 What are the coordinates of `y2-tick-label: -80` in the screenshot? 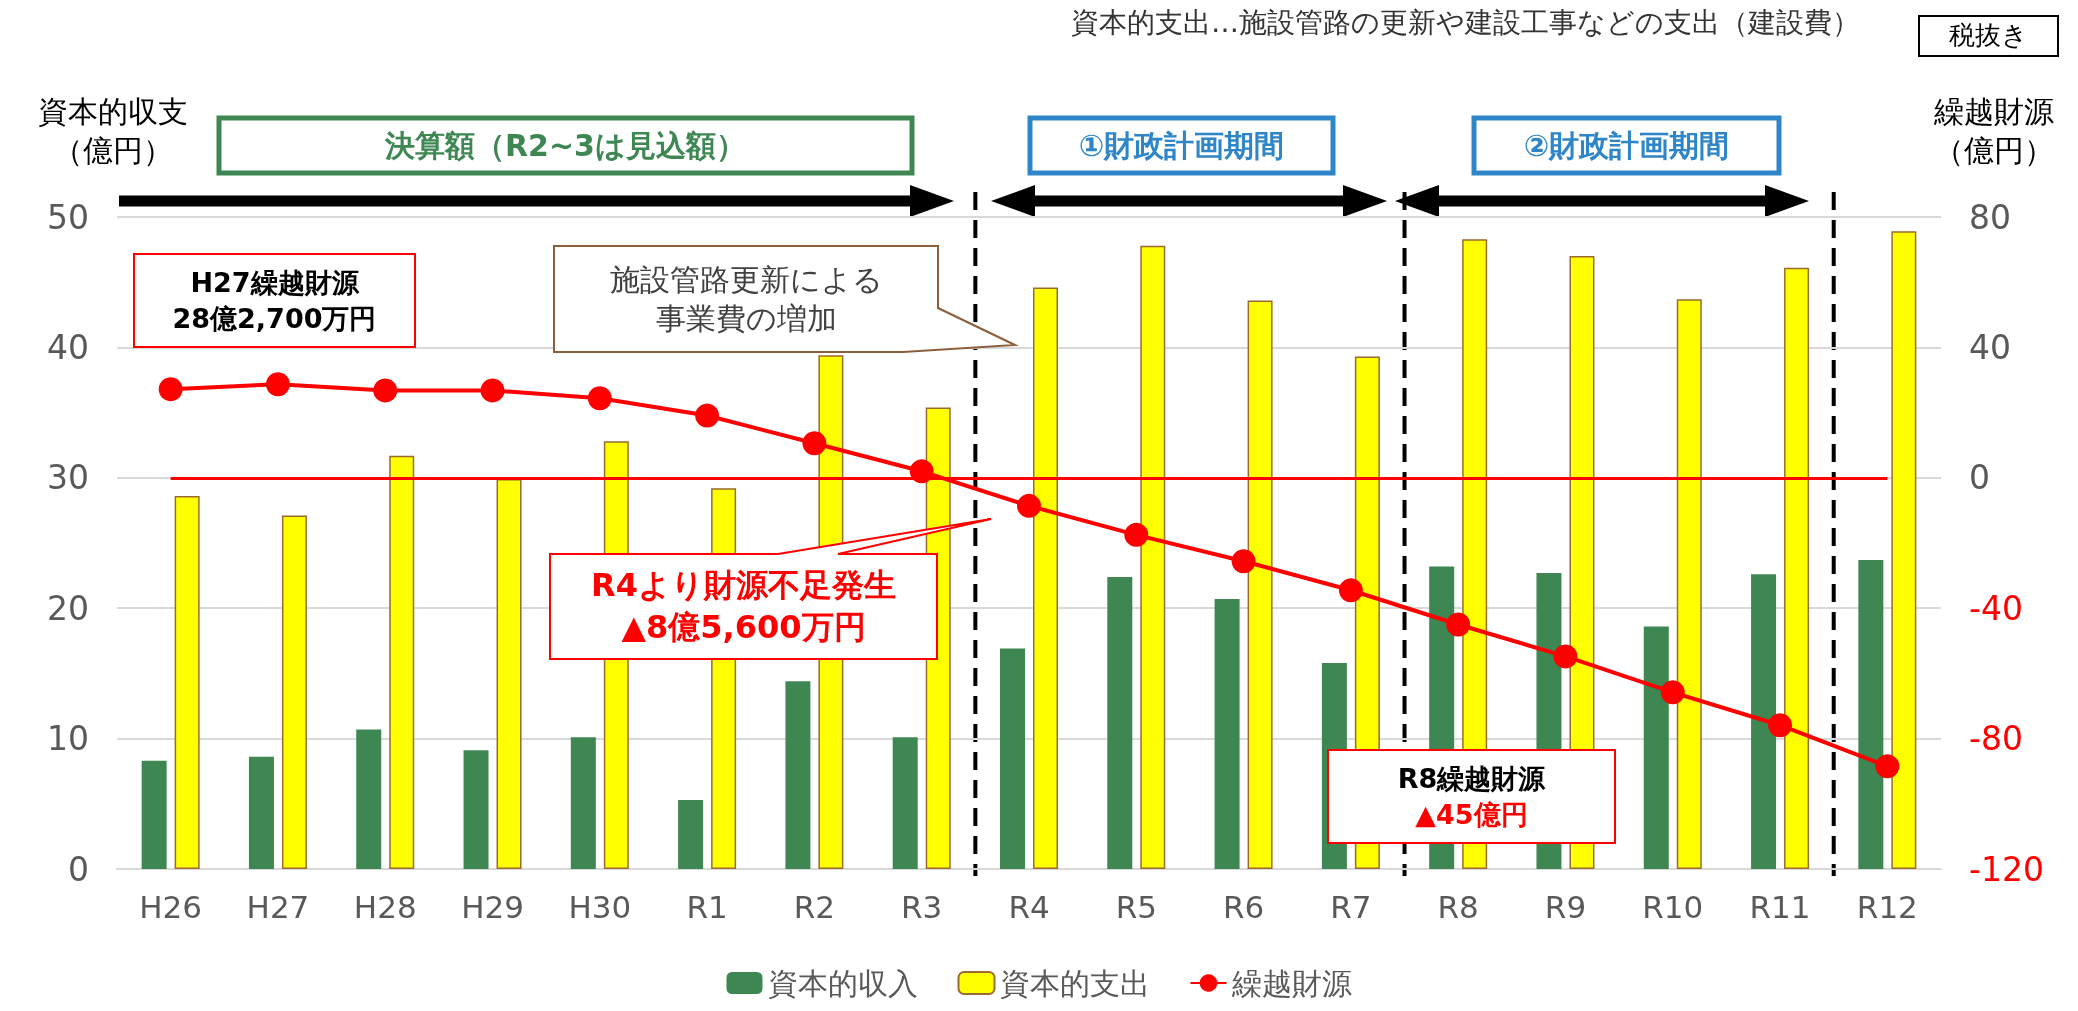 It's located at (1996, 739).